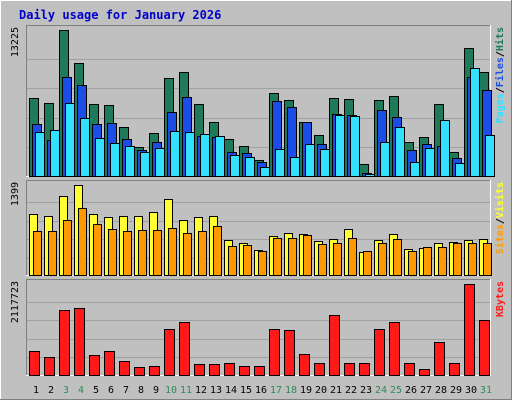 The height and width of the screenshot is (405, 512). Describe the element at coordinates (15, 42) in the screenshot. I see `max-value-label-top: 13225` at that location.